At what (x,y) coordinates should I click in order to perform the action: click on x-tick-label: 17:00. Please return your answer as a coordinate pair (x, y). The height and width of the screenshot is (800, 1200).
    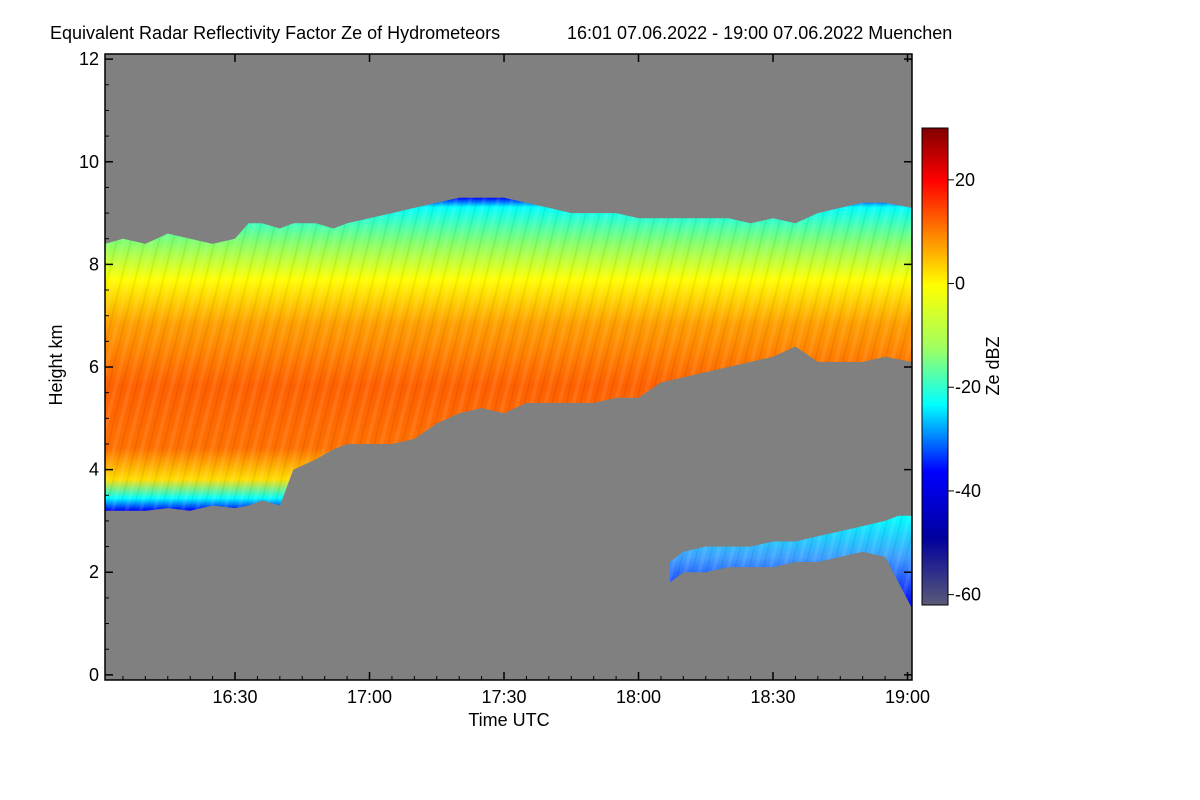
    Looking at the image, I should click on (369, 697).